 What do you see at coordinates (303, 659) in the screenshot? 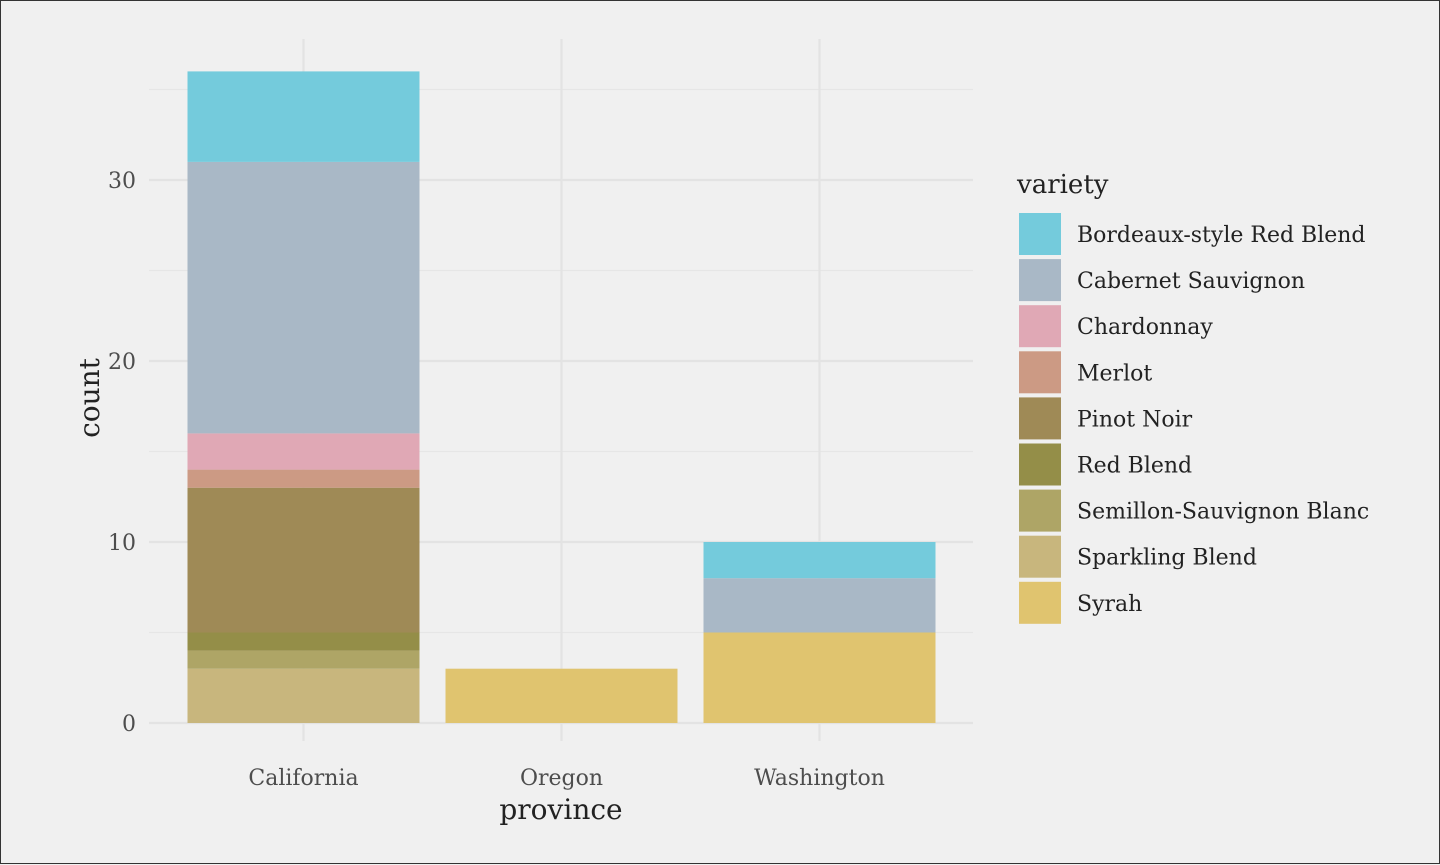
I see `bar-segment-california-semillon-sauvignon-blanc` at bounding box center [303, 659].